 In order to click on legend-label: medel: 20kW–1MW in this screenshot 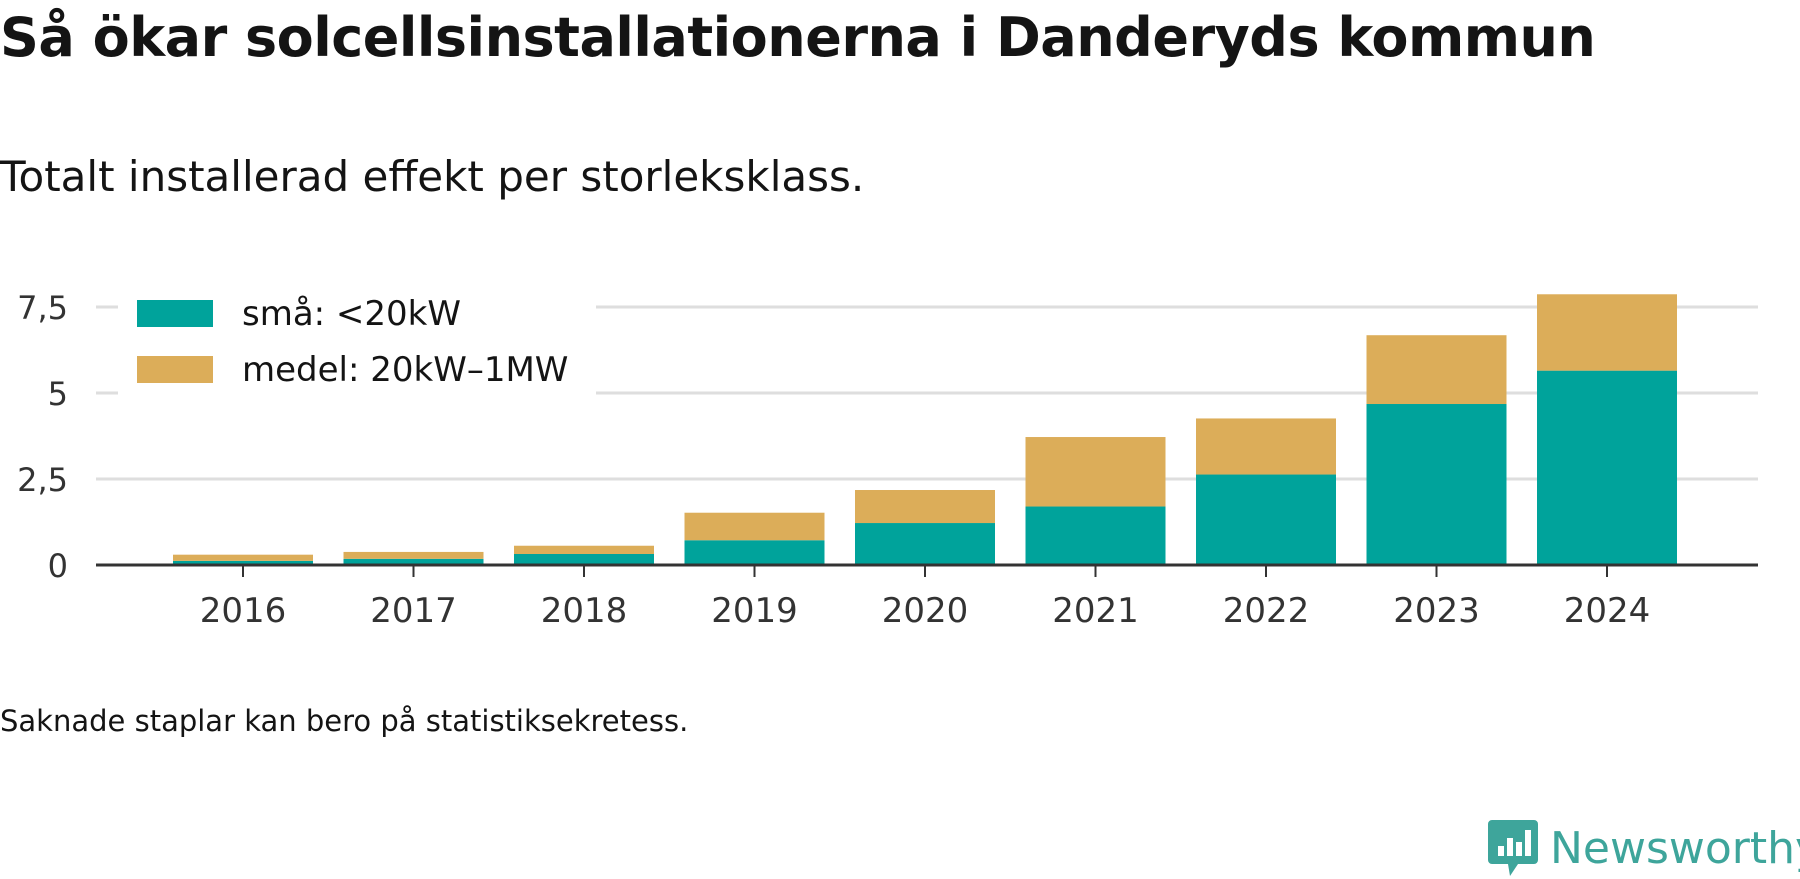, I will do `click(405, 370)`.